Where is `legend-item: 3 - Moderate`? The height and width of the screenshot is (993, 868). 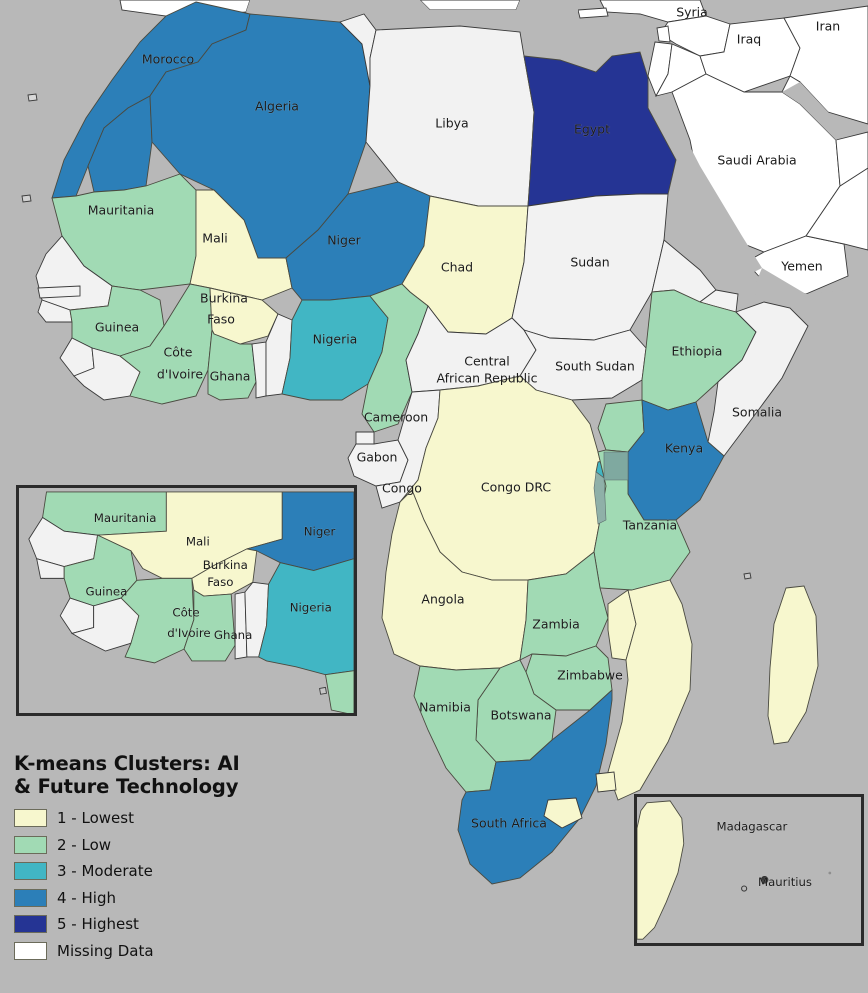 legend-item: 3 - Moderate is located at coordinates (149, 871).